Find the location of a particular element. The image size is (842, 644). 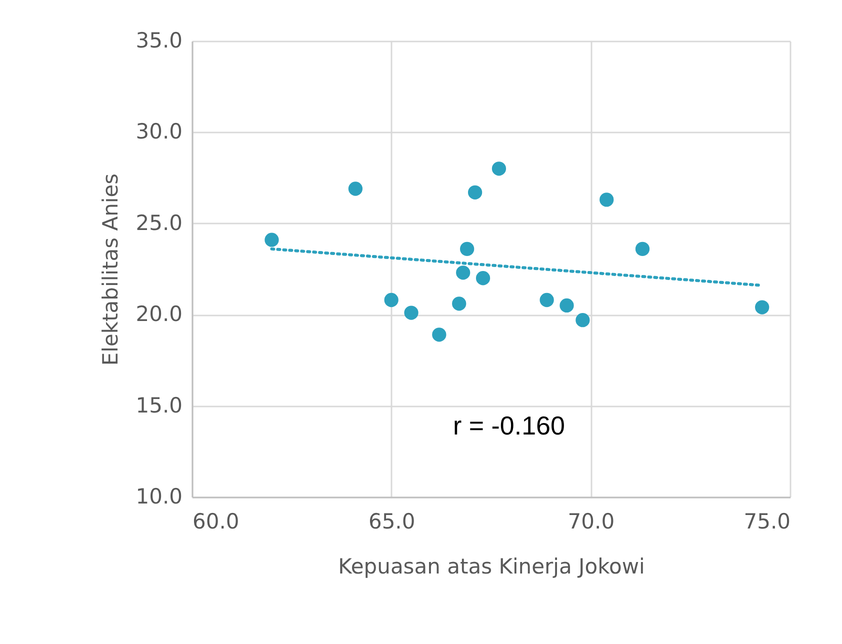

y-tick-label: 15.0 is located at coordinates (159, 405).